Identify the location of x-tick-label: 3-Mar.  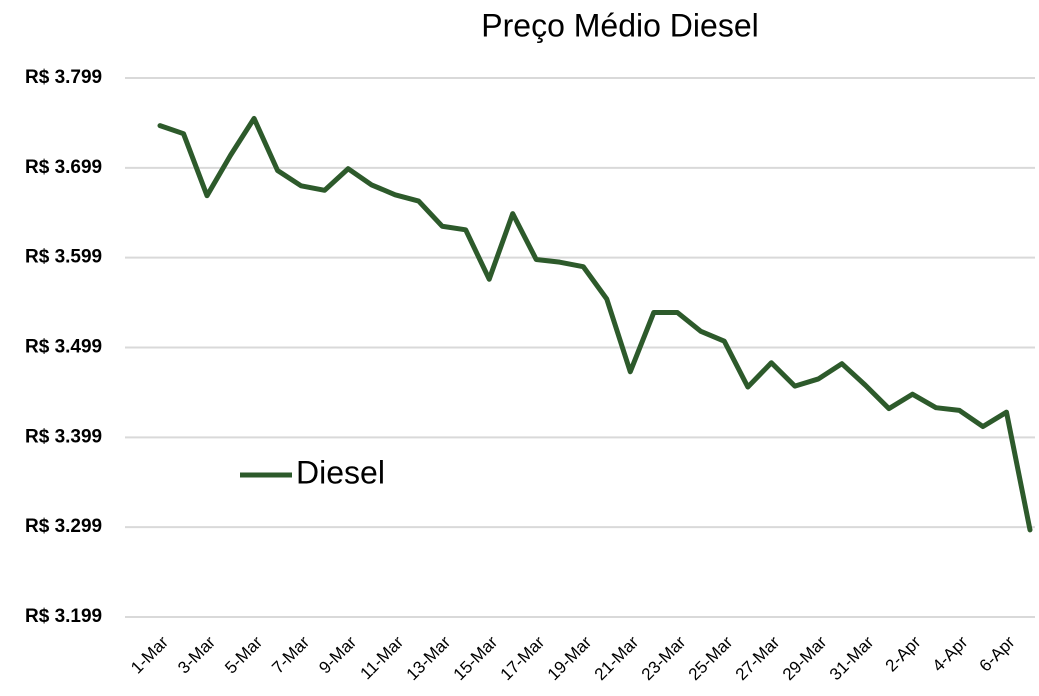
(196, 654).